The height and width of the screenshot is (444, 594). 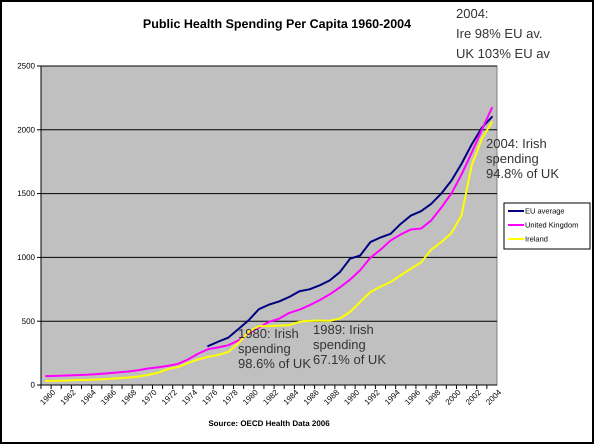 I want to click on y-tick-label: 2500, so click(x=26, y=66).